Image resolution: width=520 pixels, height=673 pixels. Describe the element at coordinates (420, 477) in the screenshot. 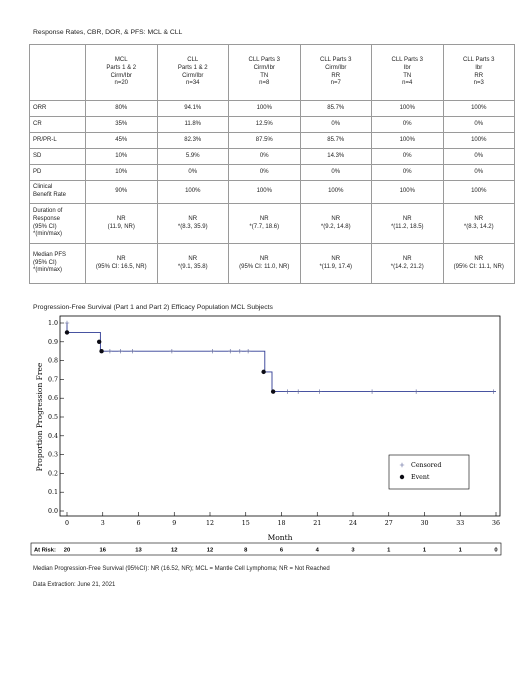

I see `legend-event-label: Event` at that location.